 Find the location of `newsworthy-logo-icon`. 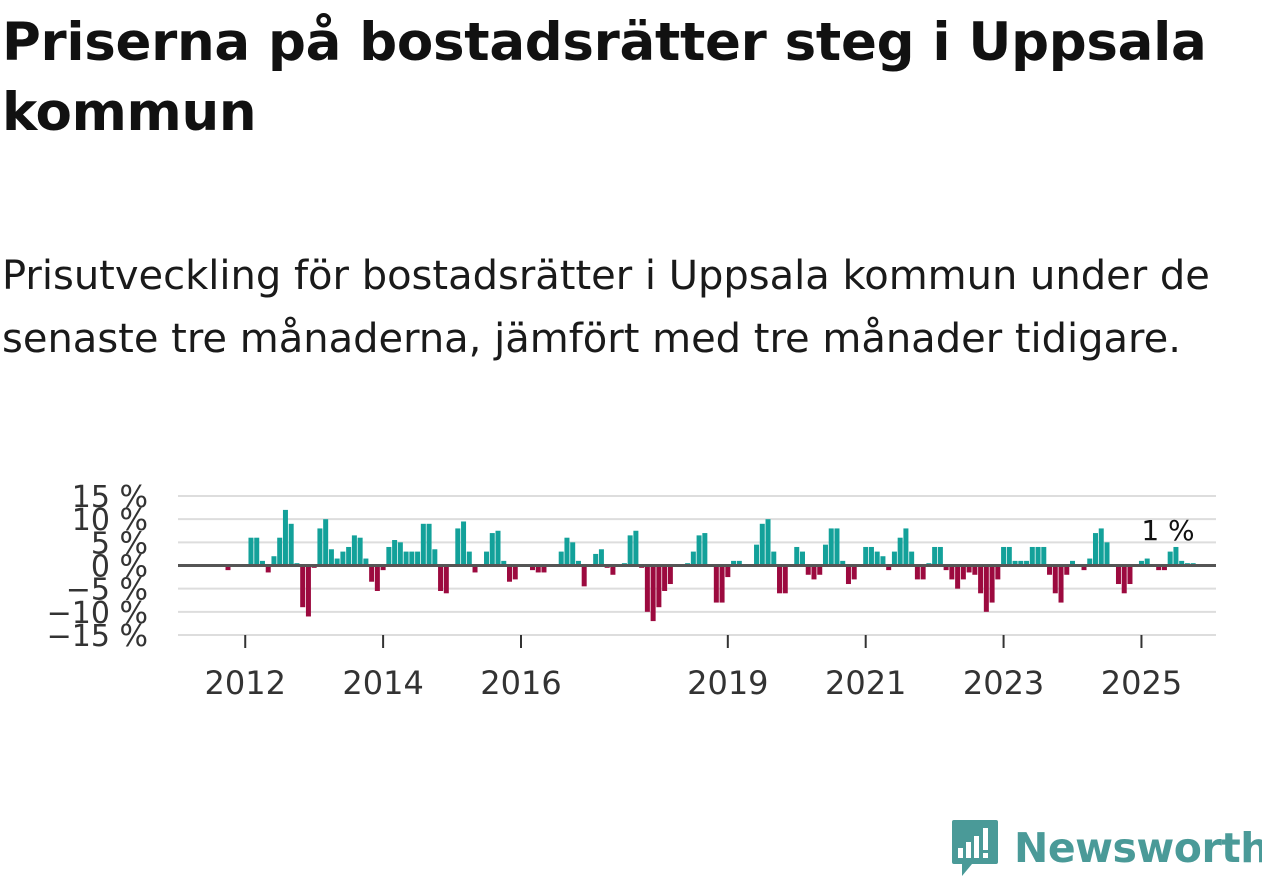

newsworthy-logo-icon is located at coordinates (975, 848).